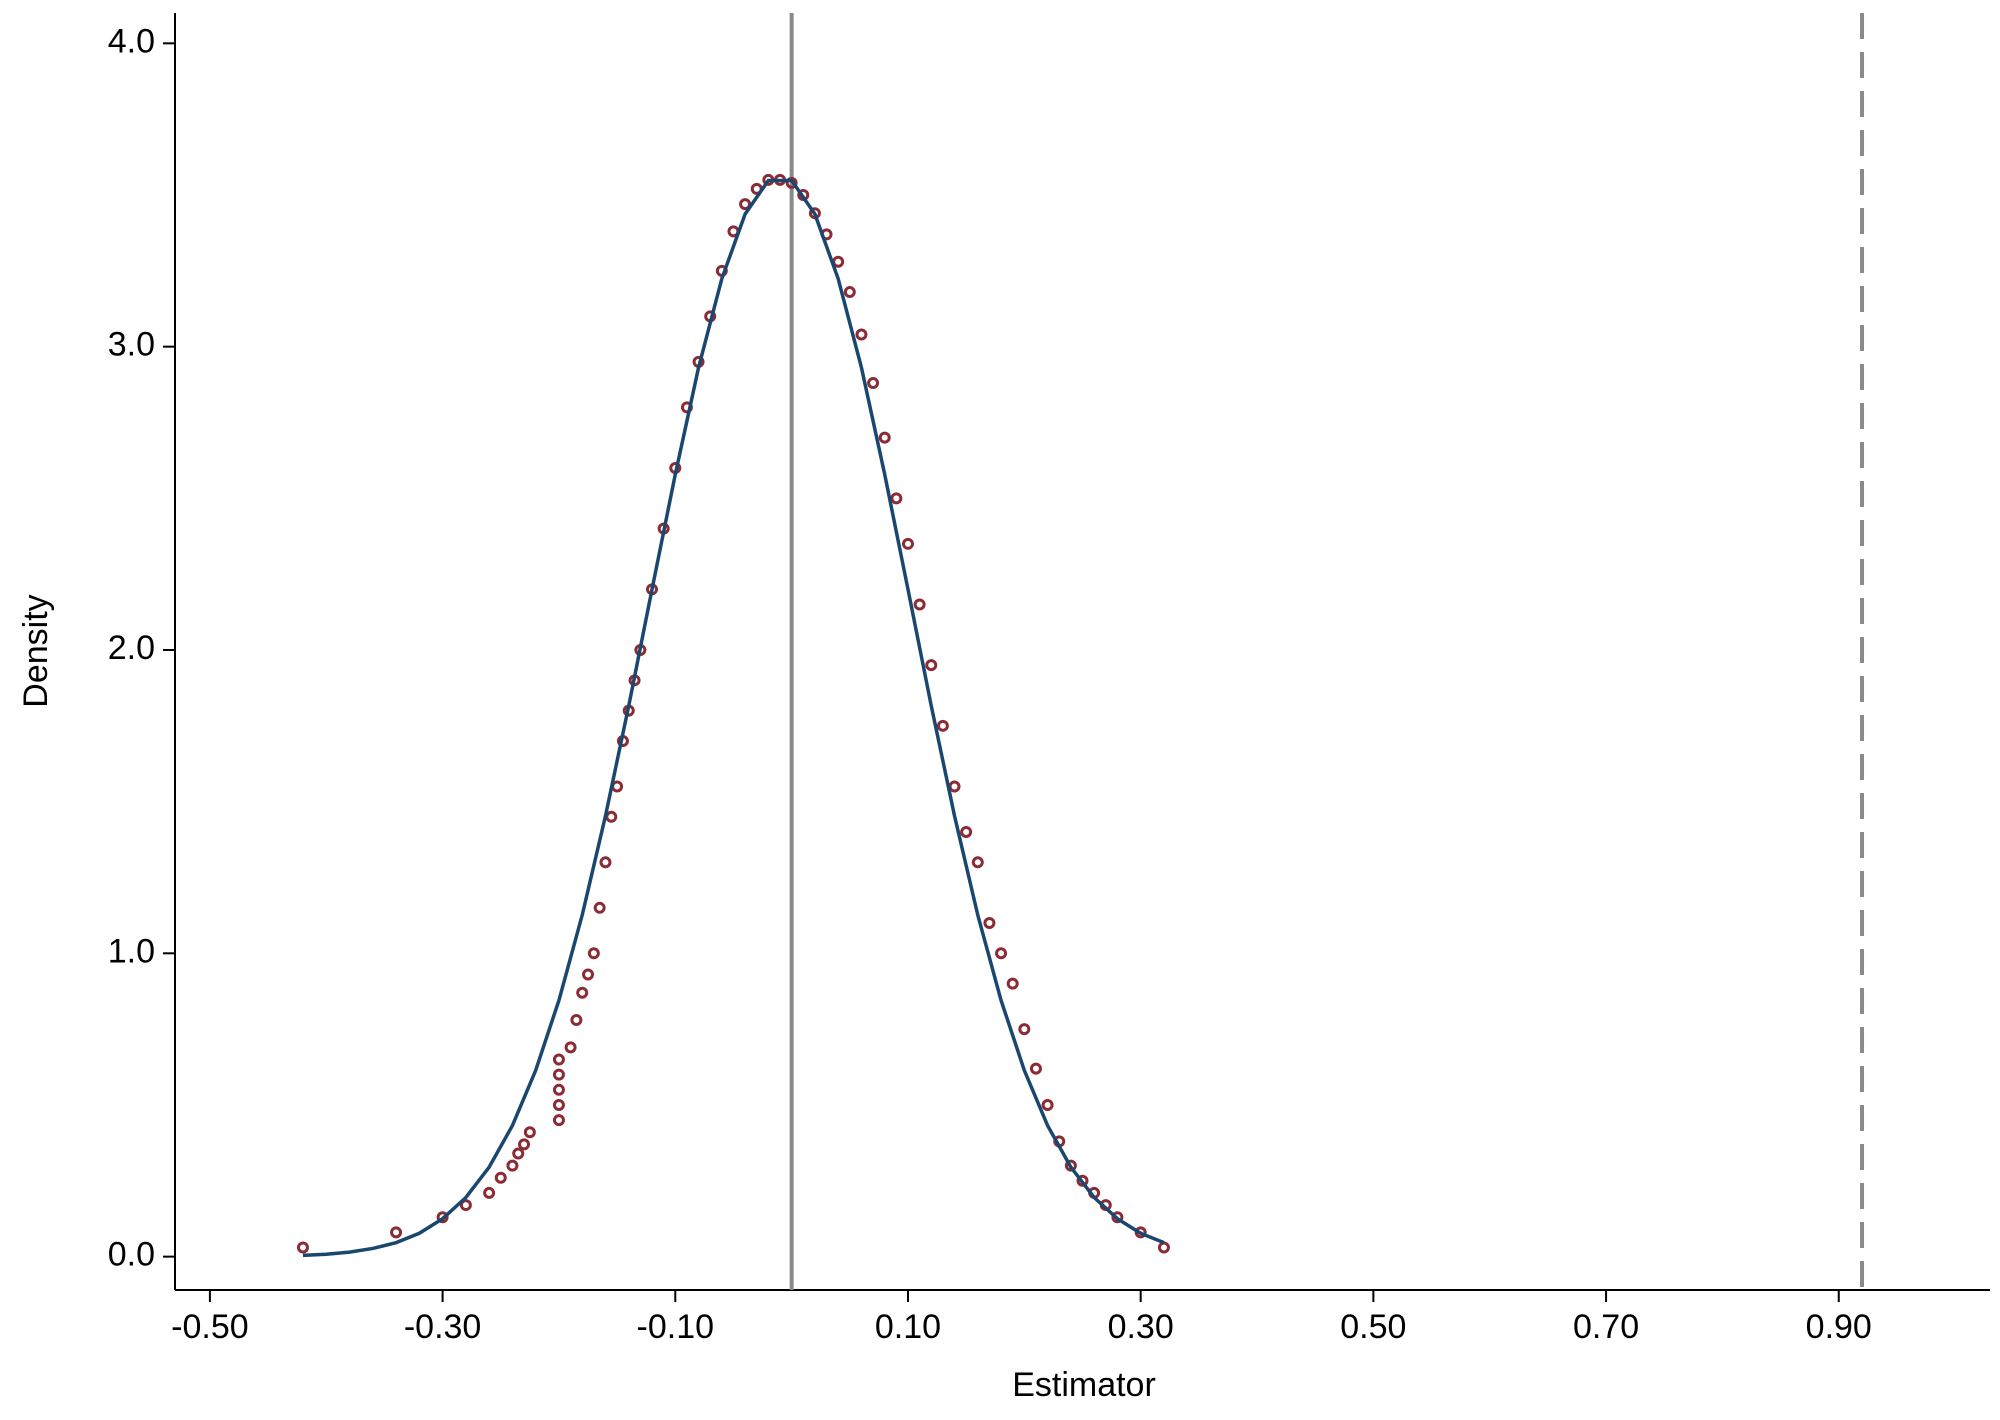  I want to click on y-tick-label: 3.0, so click(131, 345).